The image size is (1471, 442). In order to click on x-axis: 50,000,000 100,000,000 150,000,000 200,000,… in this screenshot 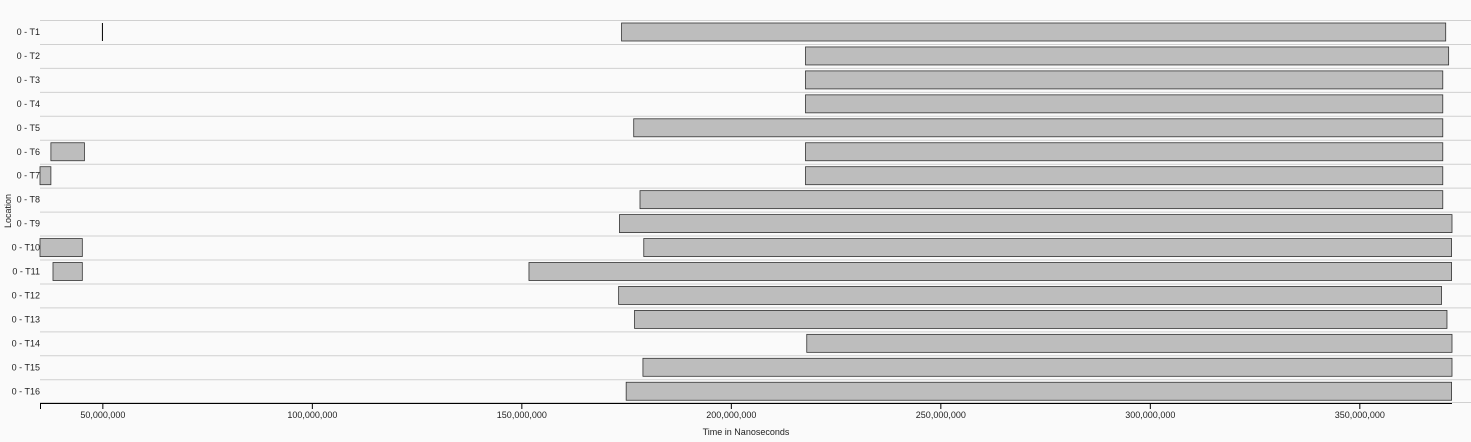, I will do `click(746, 411)`.